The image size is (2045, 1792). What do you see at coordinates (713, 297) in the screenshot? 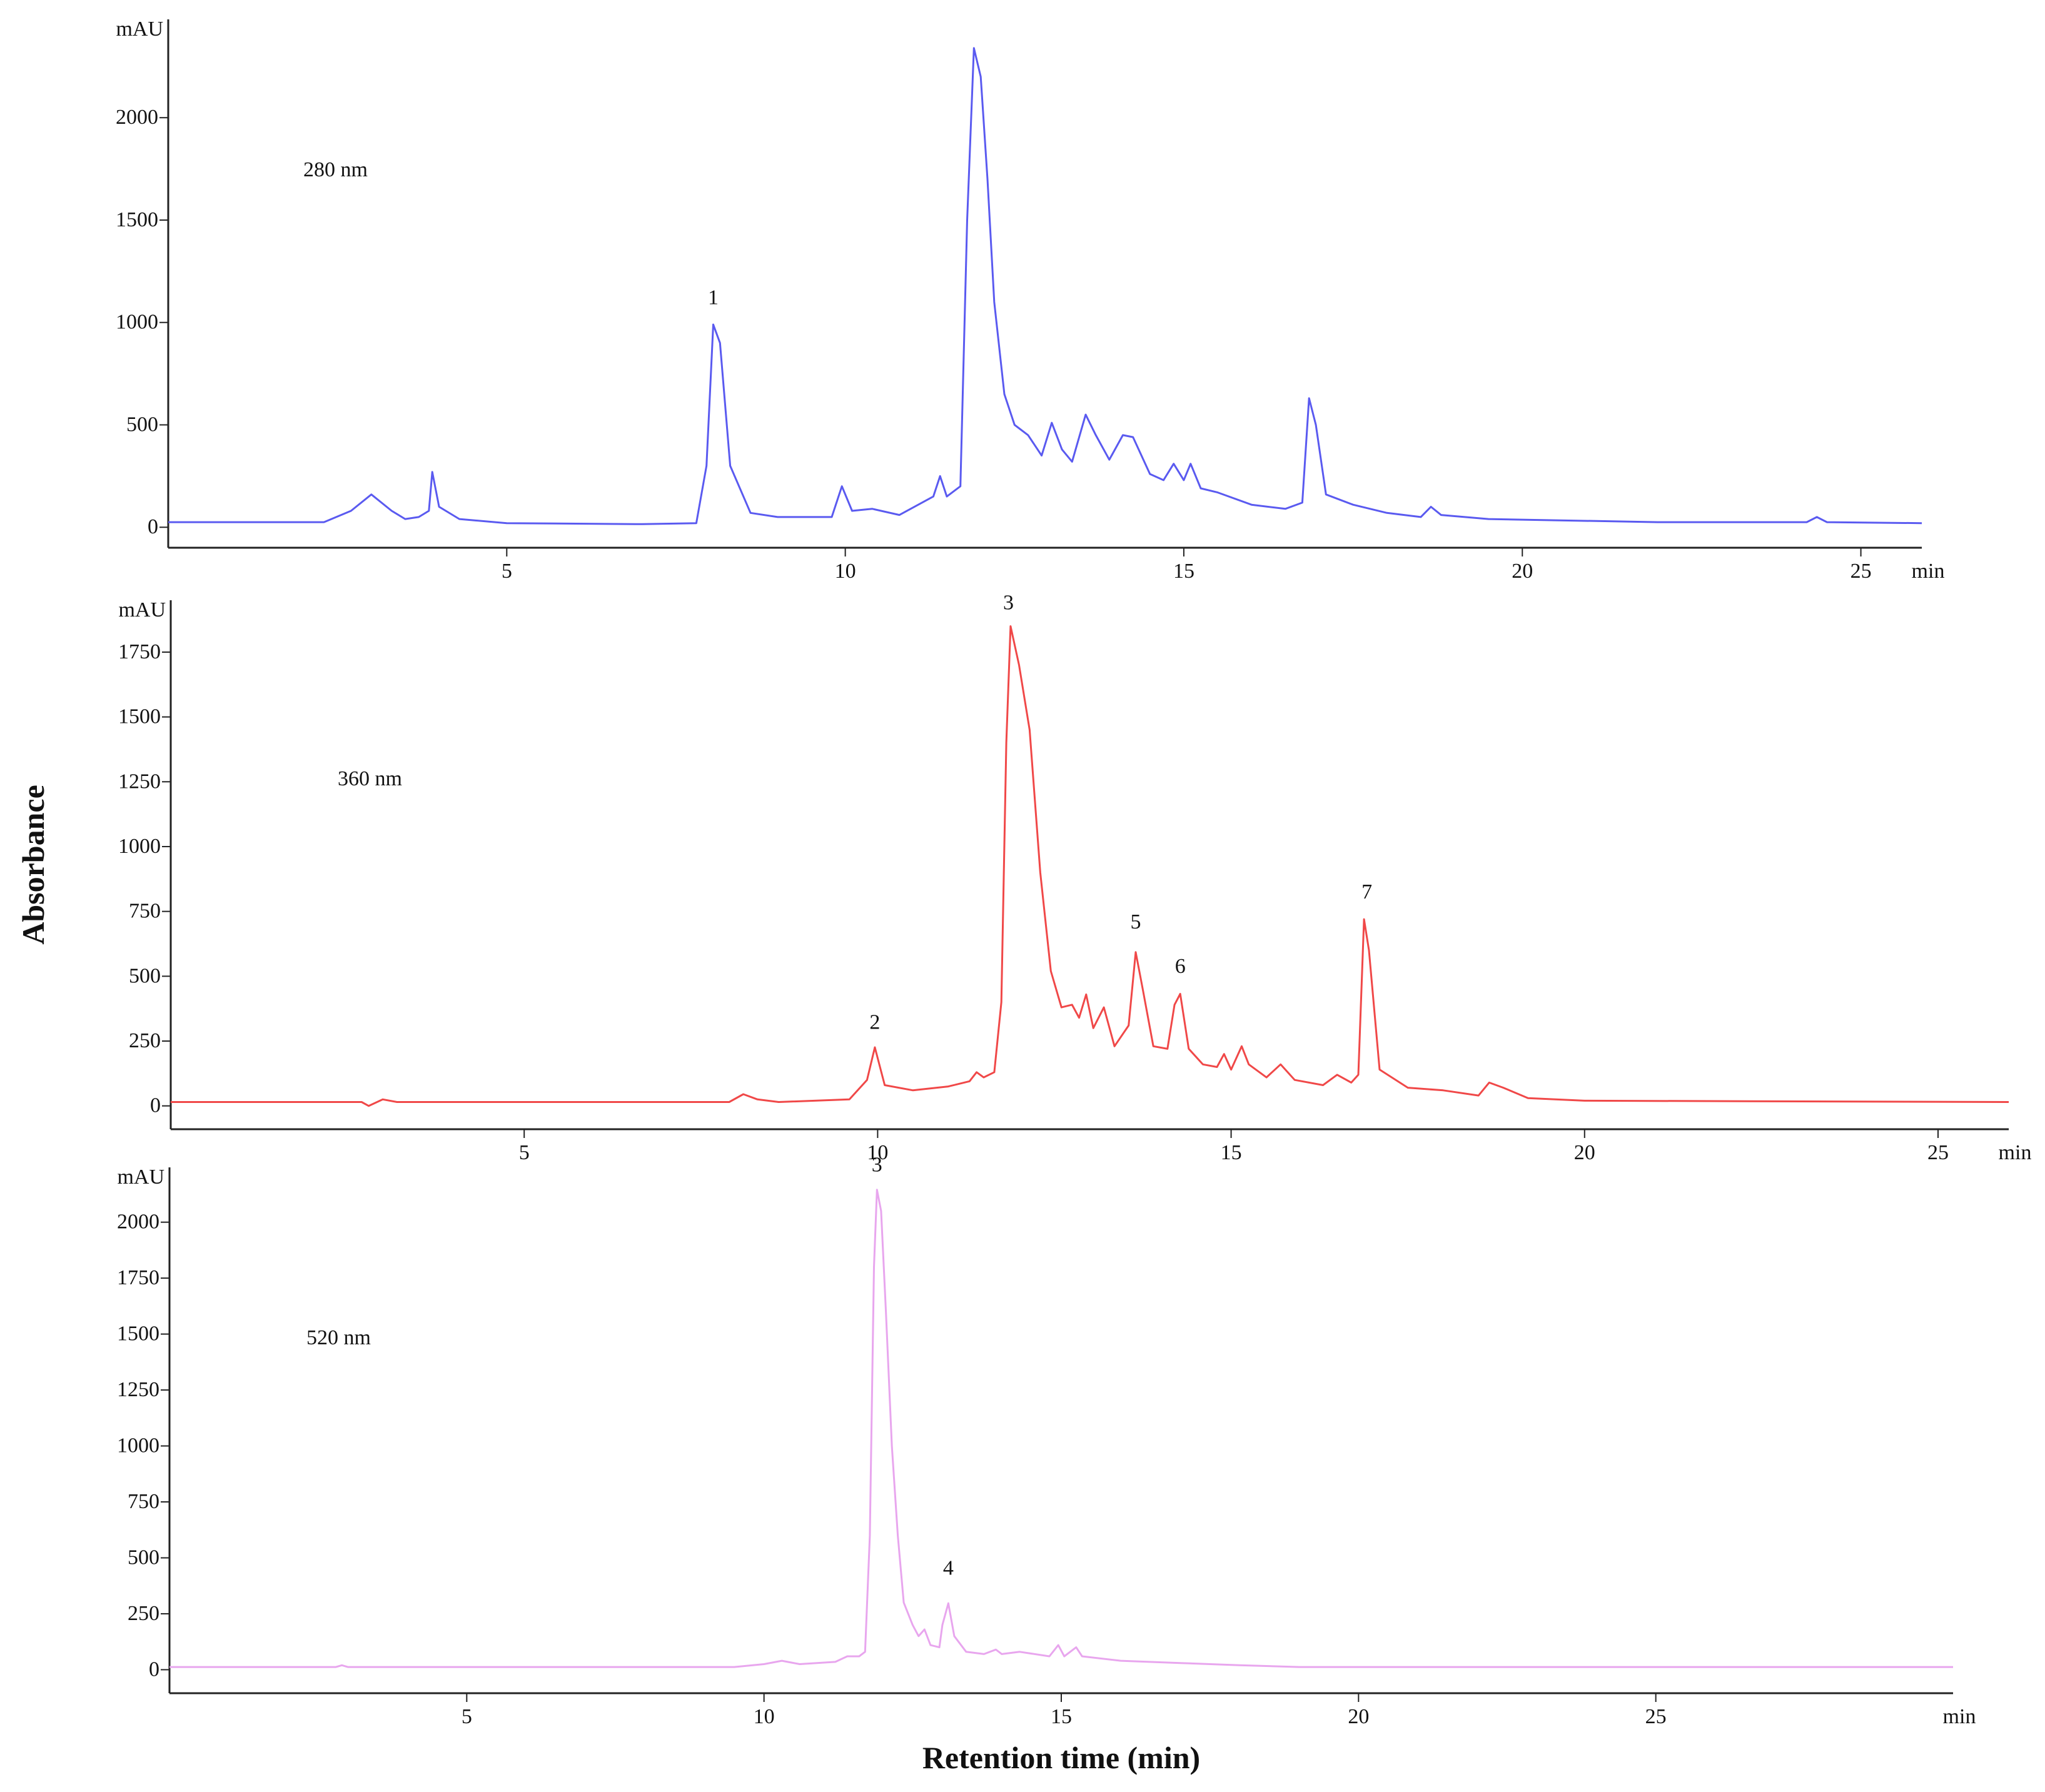
I see `peak-label: 1` at bounding box center [713, 297].